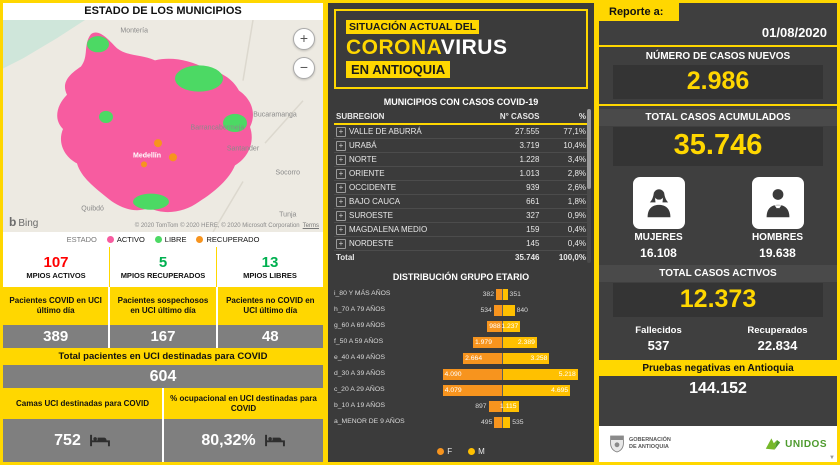  What do you see at coordinates (453, 374) in the screenshot?
I see `bar-value: 4.090` at bounding box center [453, 374].